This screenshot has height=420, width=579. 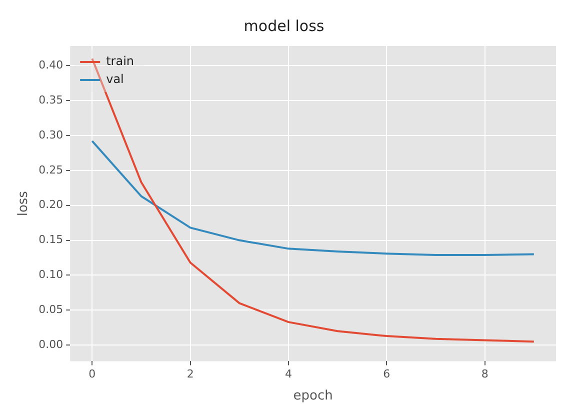 What do you see at coordinates (190, 374) in the screenshot?
I see `x-tick-label: 2` at bounding box center [190, 374].